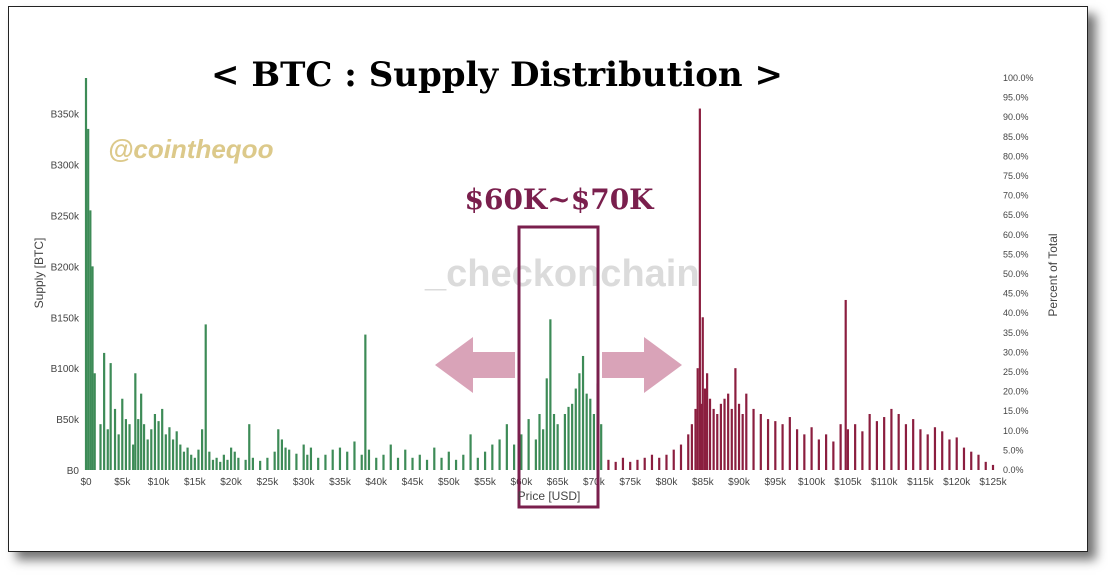  Describe the element at coordinates (667, 482) in the screenshot. I see `x-tick-label: $80k` at that location.